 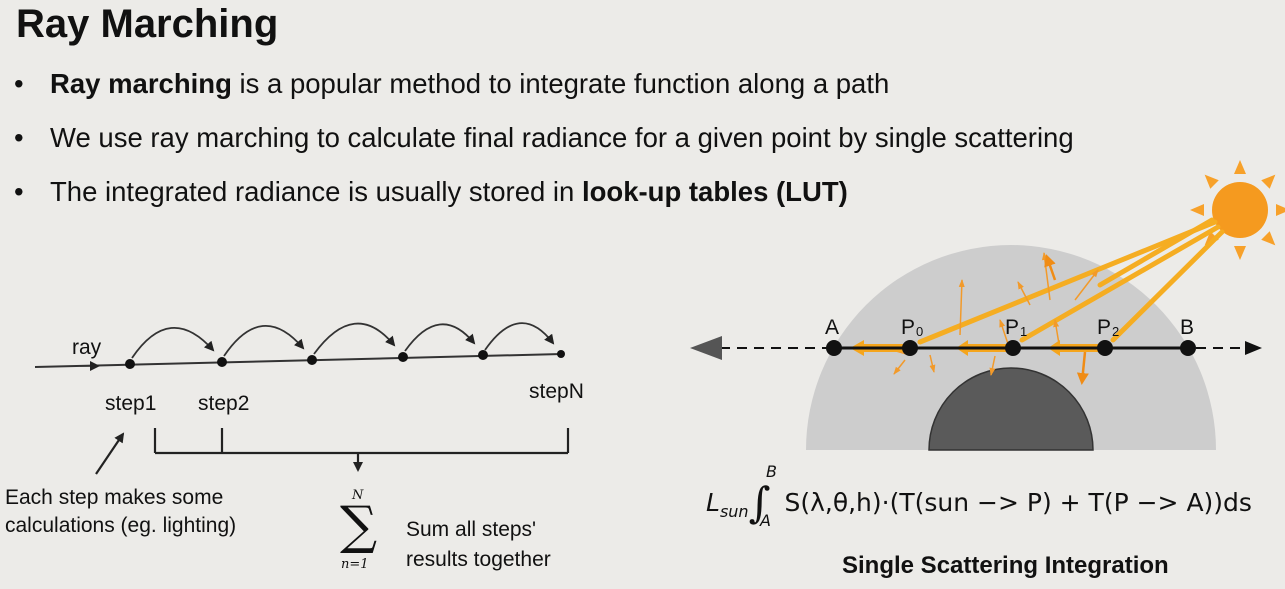 What do you see at coordinates (1108, 327) in the screenshot?
I see `point-label: P2` at bounding box center [1108, 327].